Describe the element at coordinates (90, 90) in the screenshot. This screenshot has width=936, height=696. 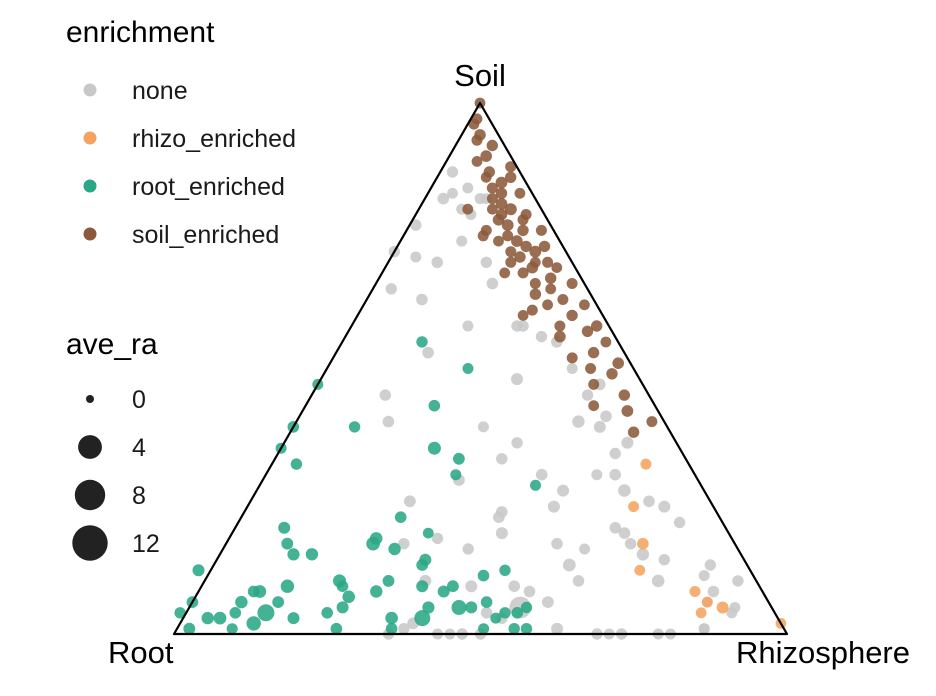
I see `legend-key-none` at that location.